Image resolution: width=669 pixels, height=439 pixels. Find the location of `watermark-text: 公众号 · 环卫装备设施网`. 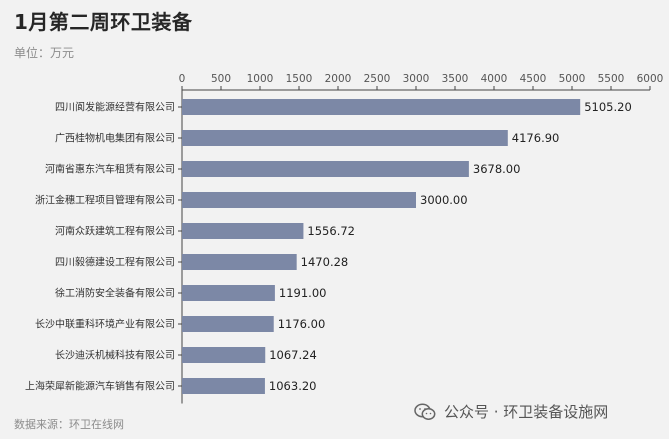

watermark-text: 公众号 · 环卫装备设施网 is located at coordinates (526, 412).